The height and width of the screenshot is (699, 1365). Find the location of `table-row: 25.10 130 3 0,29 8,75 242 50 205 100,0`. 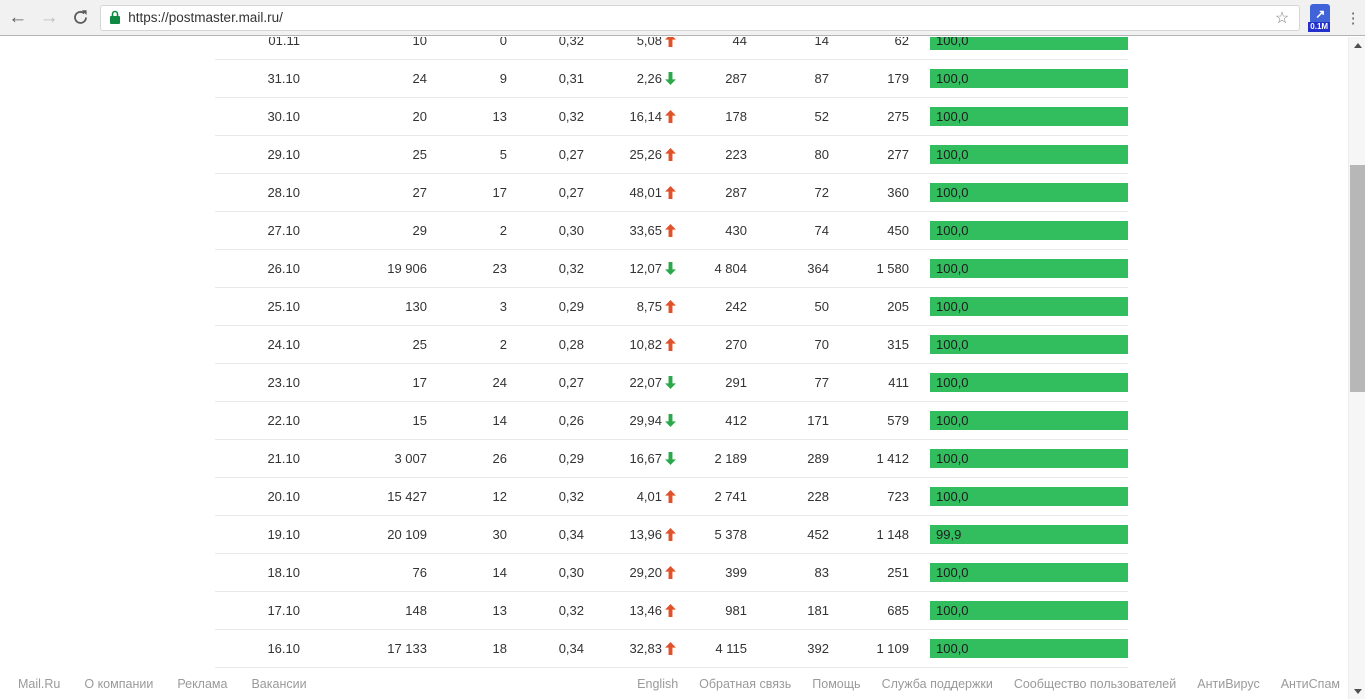

table-row: 25.10 130 3 0,29 8,75 242 50 205 100,0 is located at coordinates (671, 307).